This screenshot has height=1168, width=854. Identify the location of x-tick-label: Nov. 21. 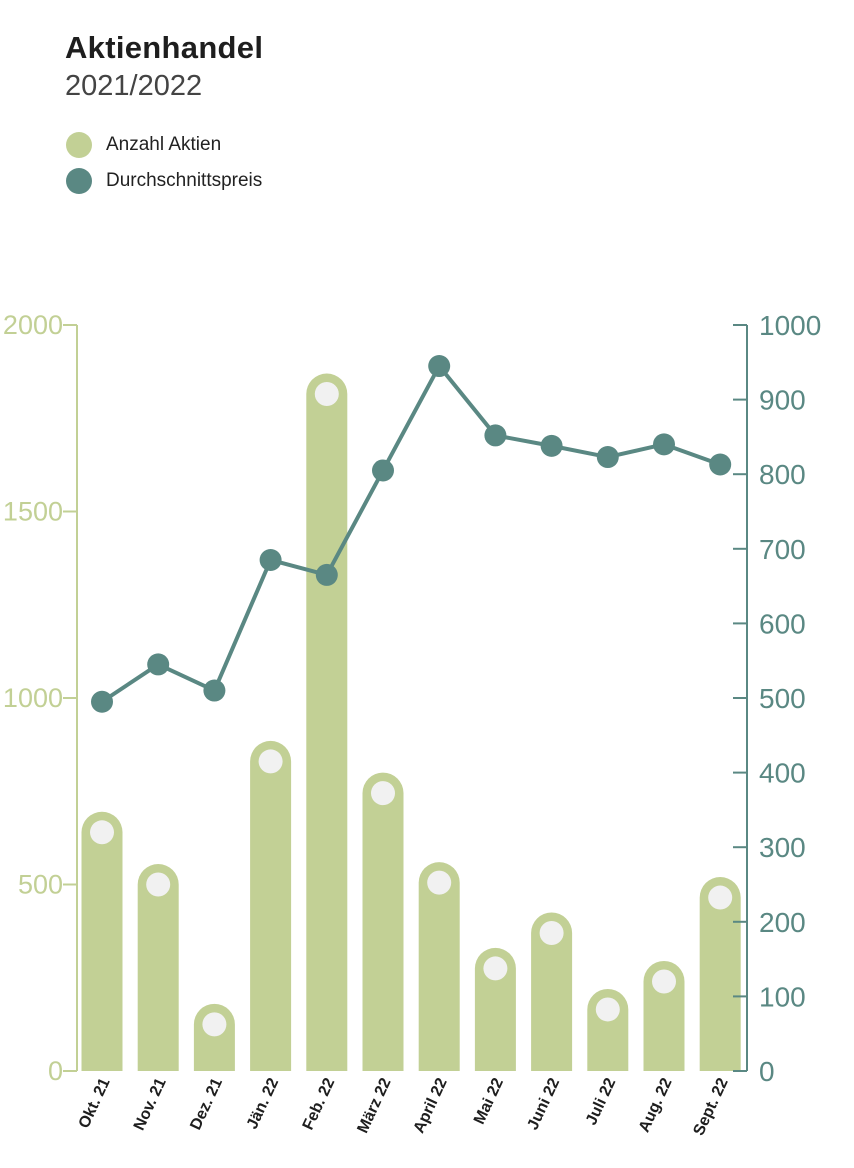
(150, 1104).